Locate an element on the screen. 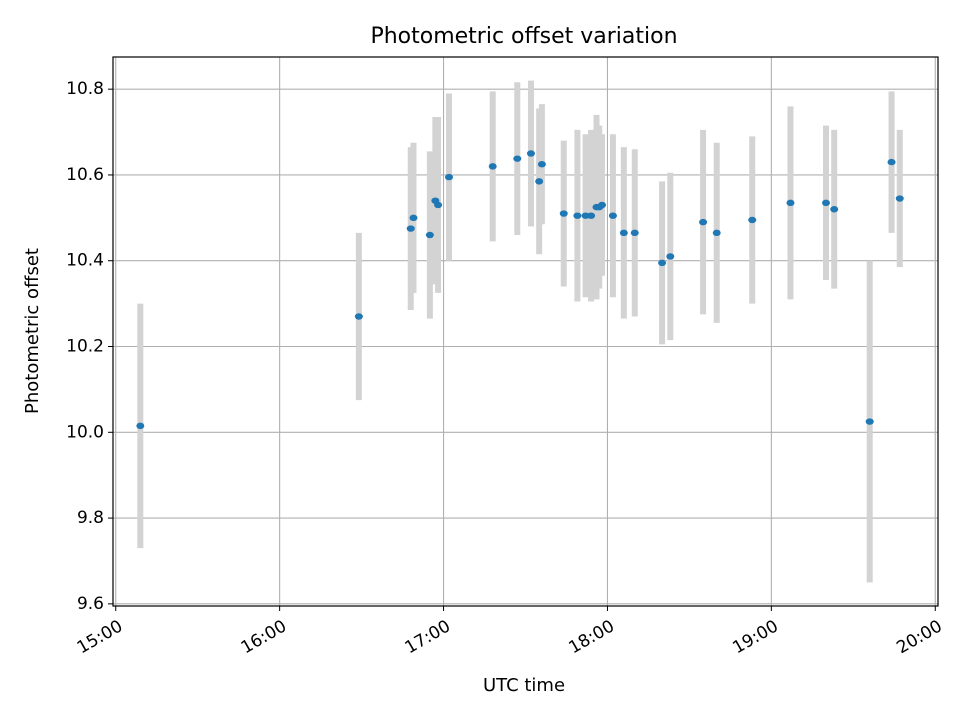  y-tick-label: 10.4 is located at coordinates (85, 261).